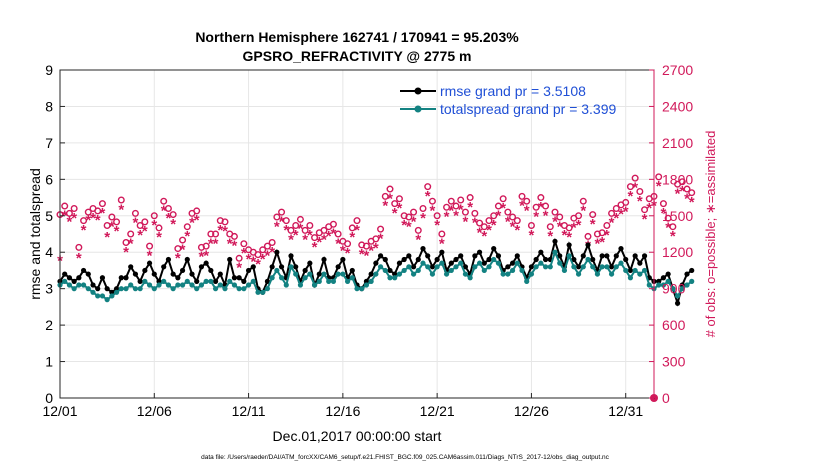 The width and height of the screenshot is (830, 470). Describe the element at coordinates (49, 289) in the screenshot. I see `y-tick-label-left: 3` at that location.